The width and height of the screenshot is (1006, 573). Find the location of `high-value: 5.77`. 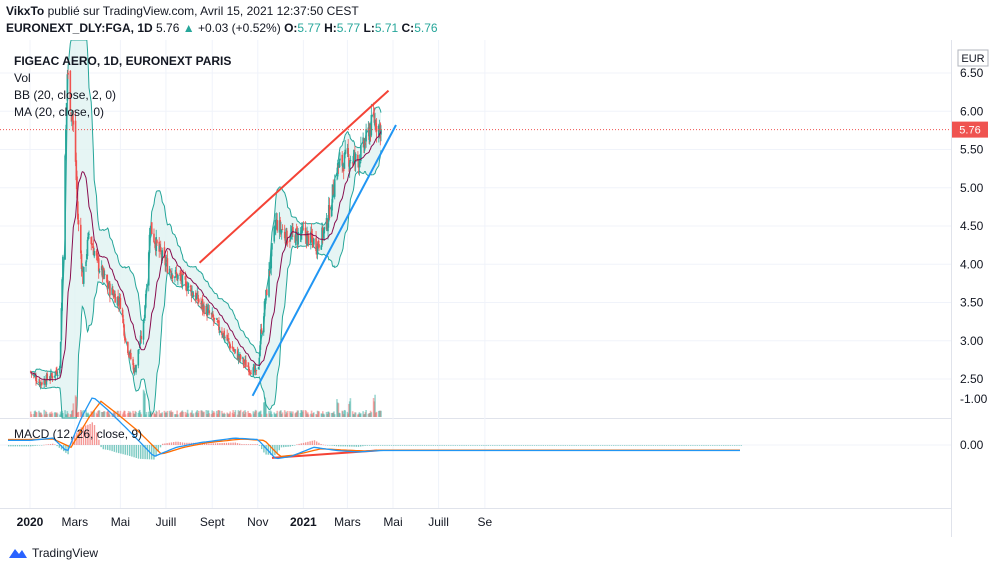

high-value: 5.77 is located at coordinates (348, 28).